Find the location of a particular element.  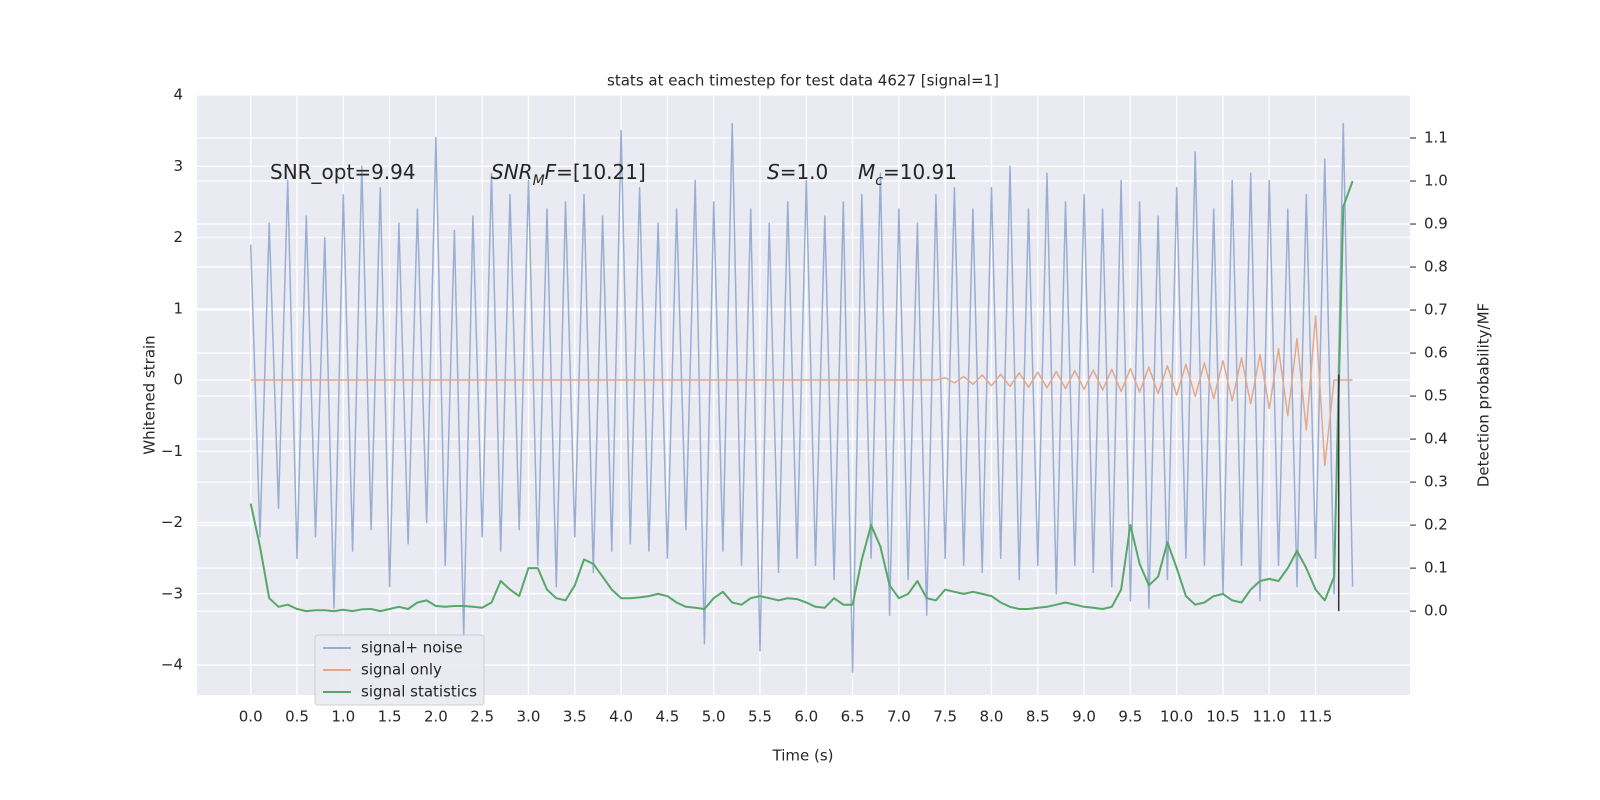

x-tick-label: 5.5 is located at coordinates (760, 717).